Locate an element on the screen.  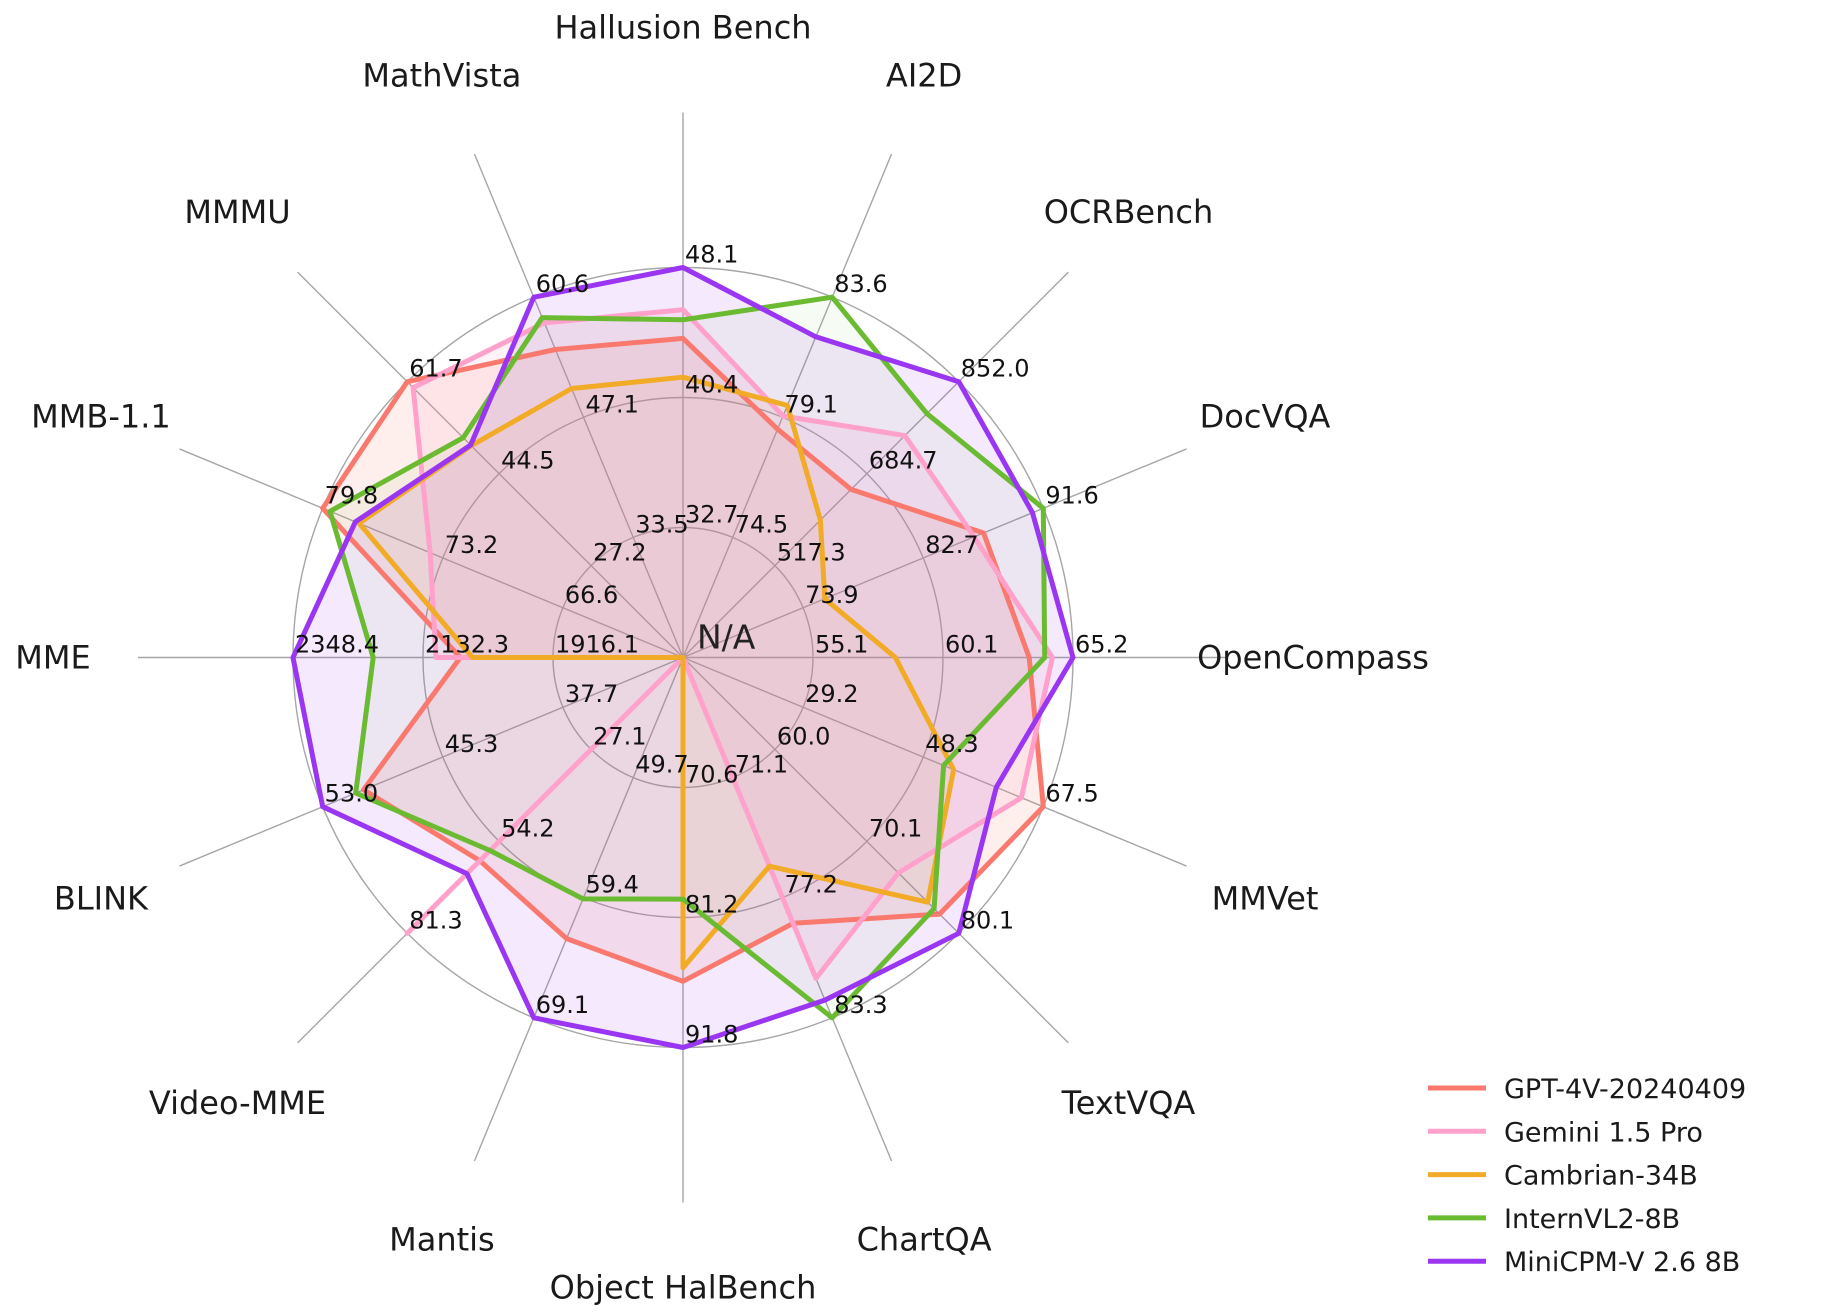
tick-label-10-0: 27.1 is located at coordinates (619, 736).